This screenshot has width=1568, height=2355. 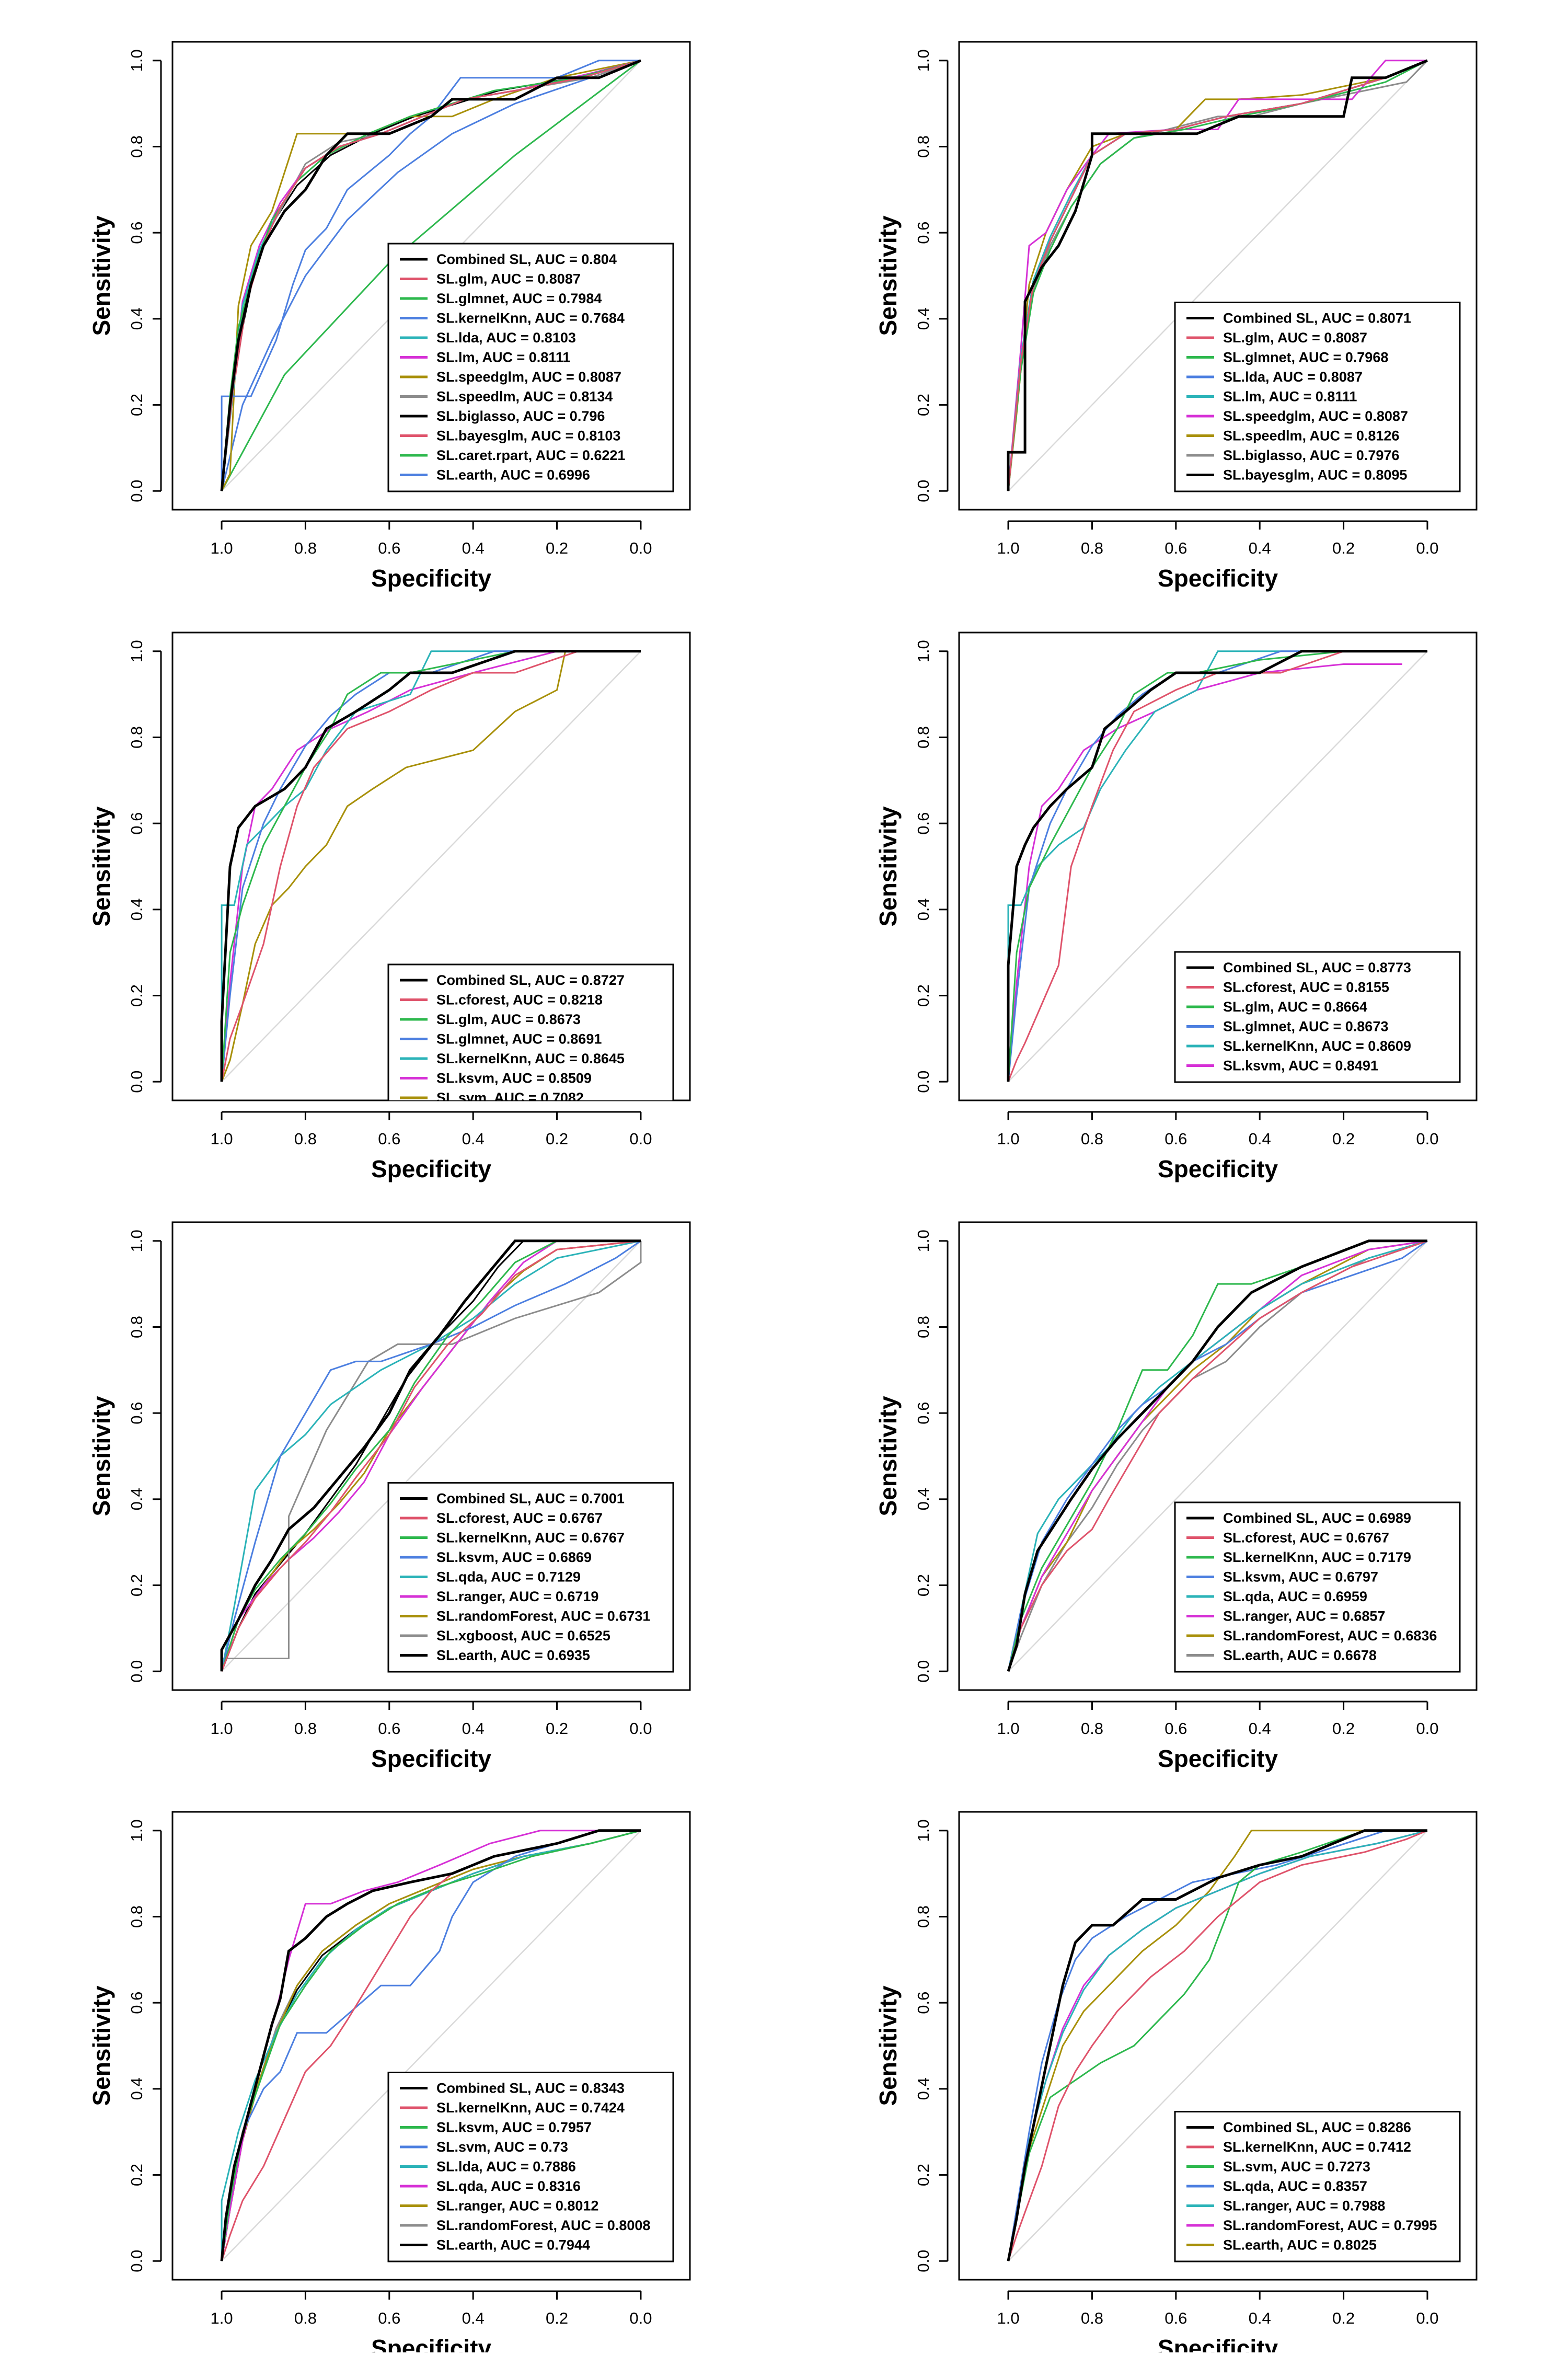 What do you see at coordinates (1295, 1007) in the screenshot?
I see `legend-entry: SL.glm, AUC = 0.8664` at bounding box center [1295, 1007].